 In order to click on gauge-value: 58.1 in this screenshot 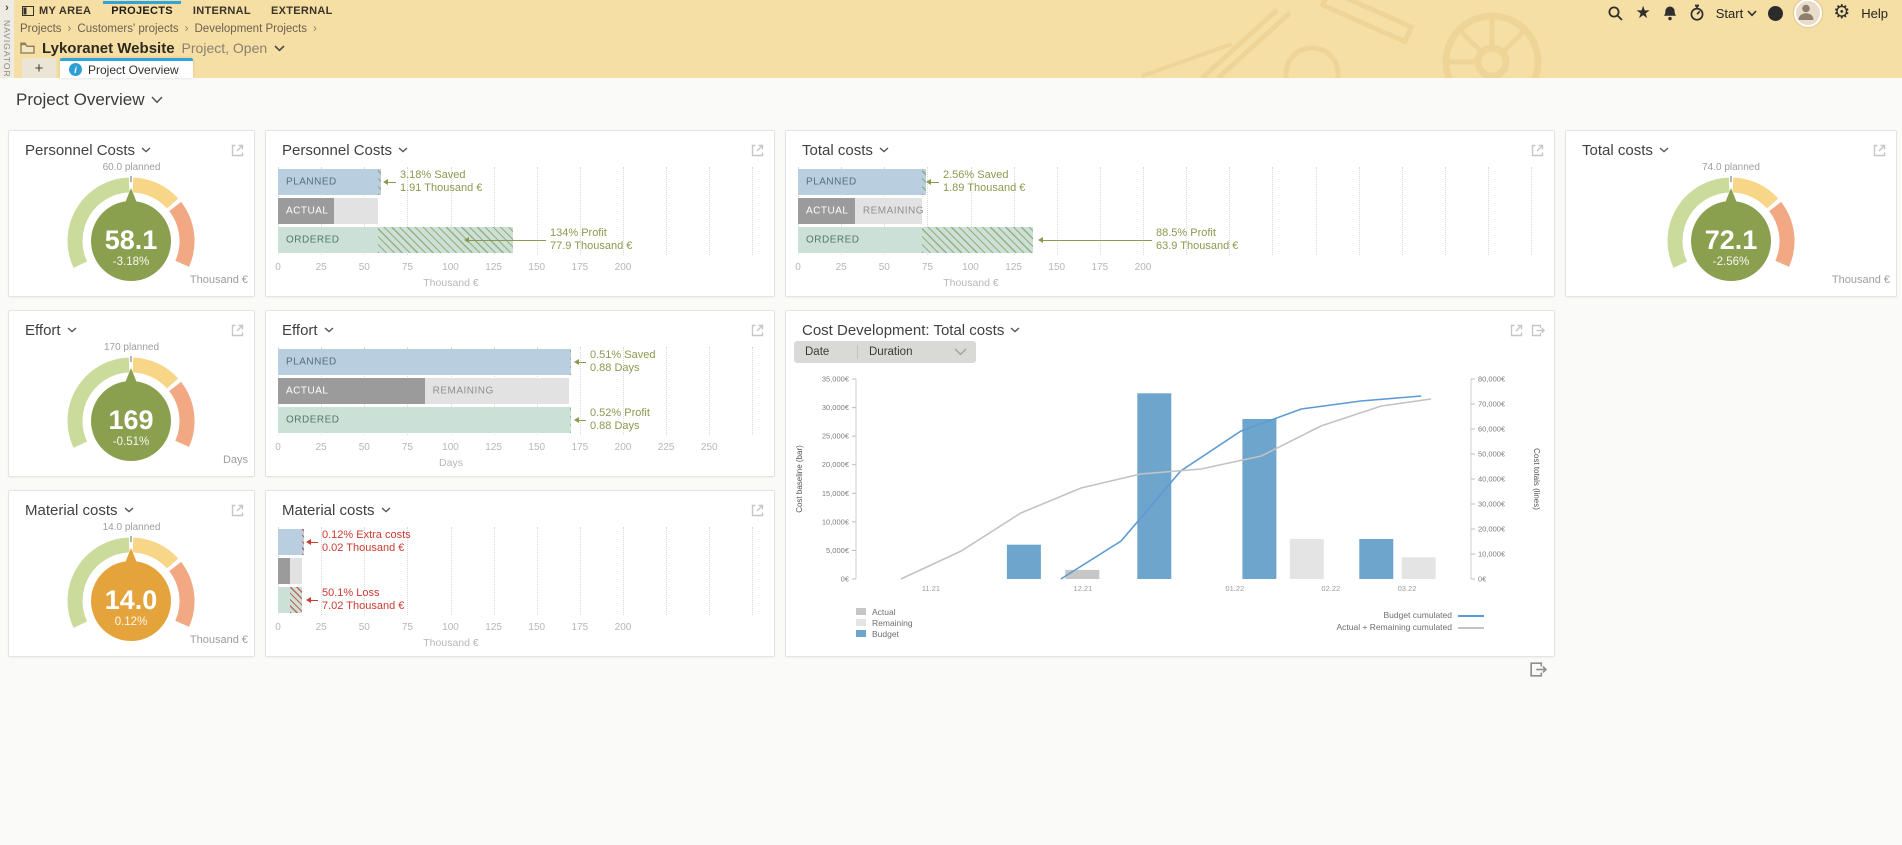, I will do `click(131, 240)`.